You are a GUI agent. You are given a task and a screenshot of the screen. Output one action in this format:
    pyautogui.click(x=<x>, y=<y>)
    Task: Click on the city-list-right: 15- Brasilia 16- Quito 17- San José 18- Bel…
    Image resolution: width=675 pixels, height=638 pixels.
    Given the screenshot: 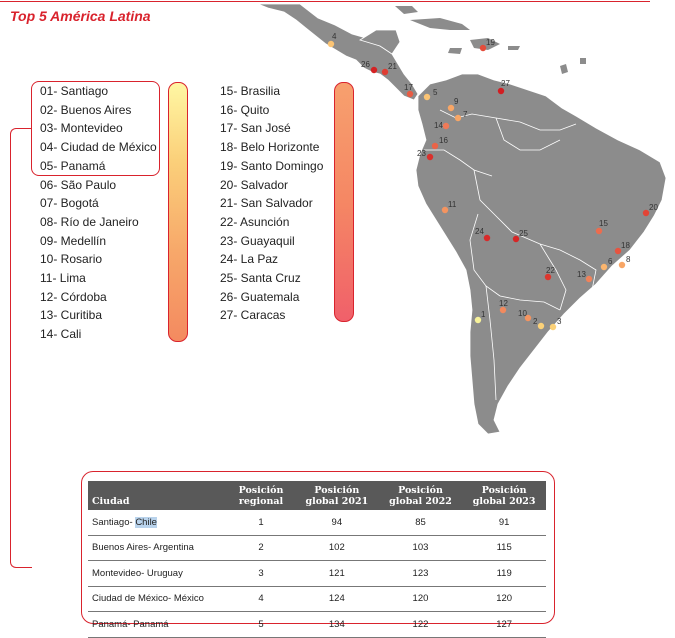 What is the action you would take?
    pyautogui.click(x=271, y=203)
    